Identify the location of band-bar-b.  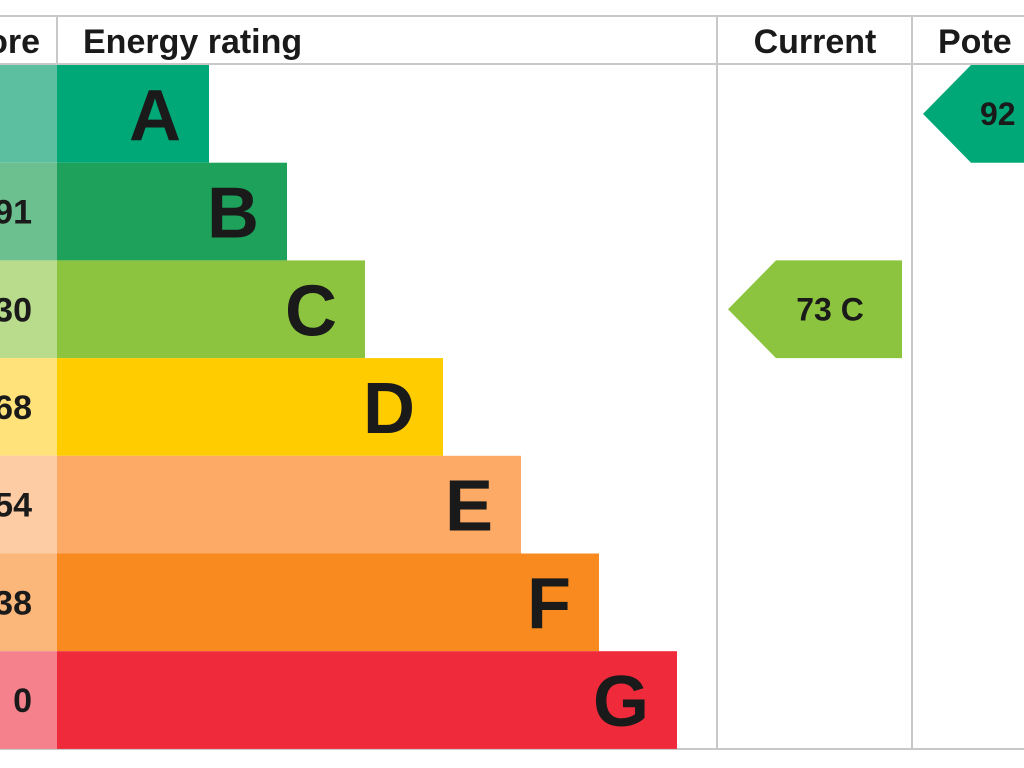
(172, 211).